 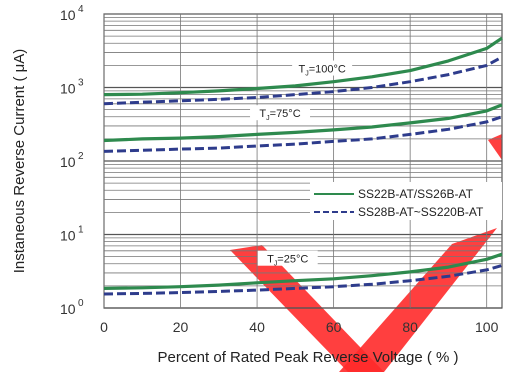 I want to click on y-tick-label: 10 3, so click(x=72, y=87).